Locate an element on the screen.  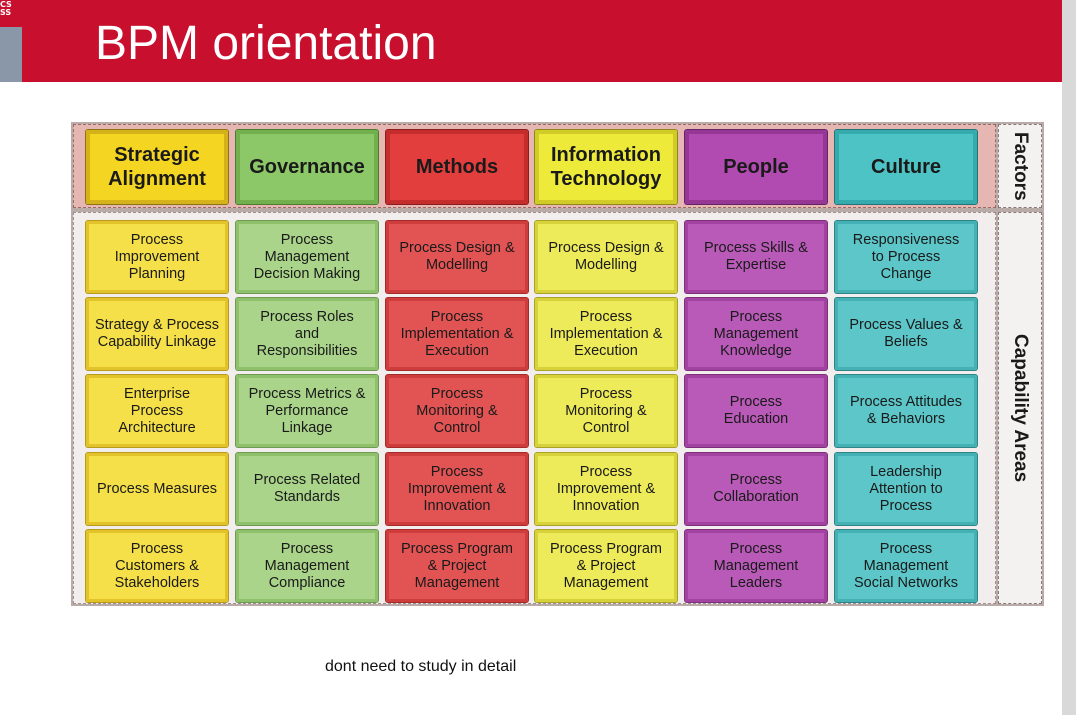
capability-cell: Process Skills & Expertise is located at coordinates (756, 257).